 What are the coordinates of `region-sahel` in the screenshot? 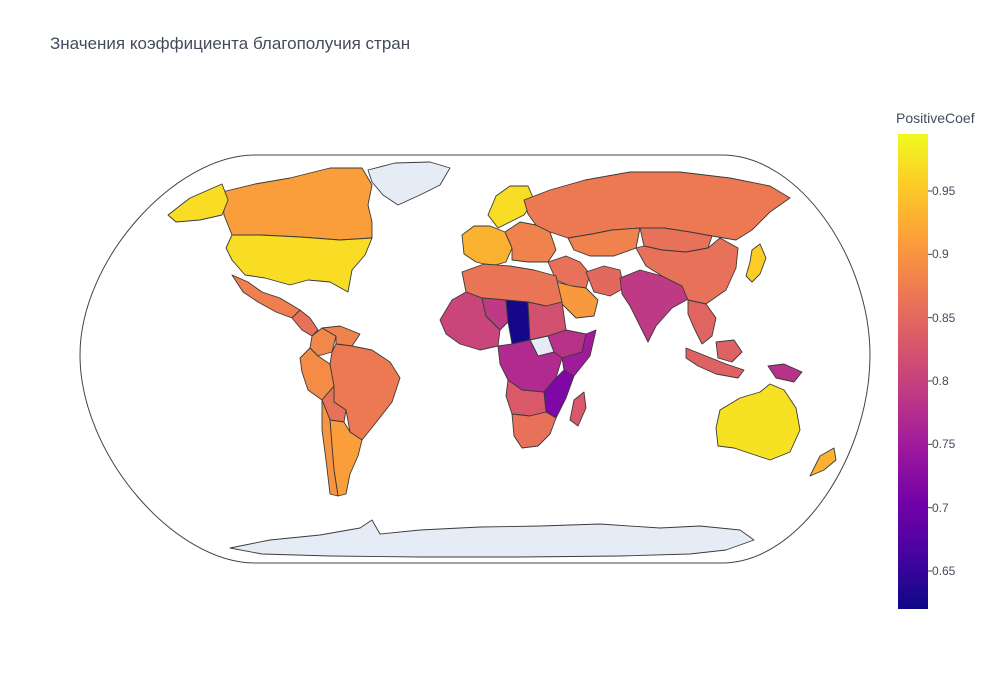 It's located at (495, 314).